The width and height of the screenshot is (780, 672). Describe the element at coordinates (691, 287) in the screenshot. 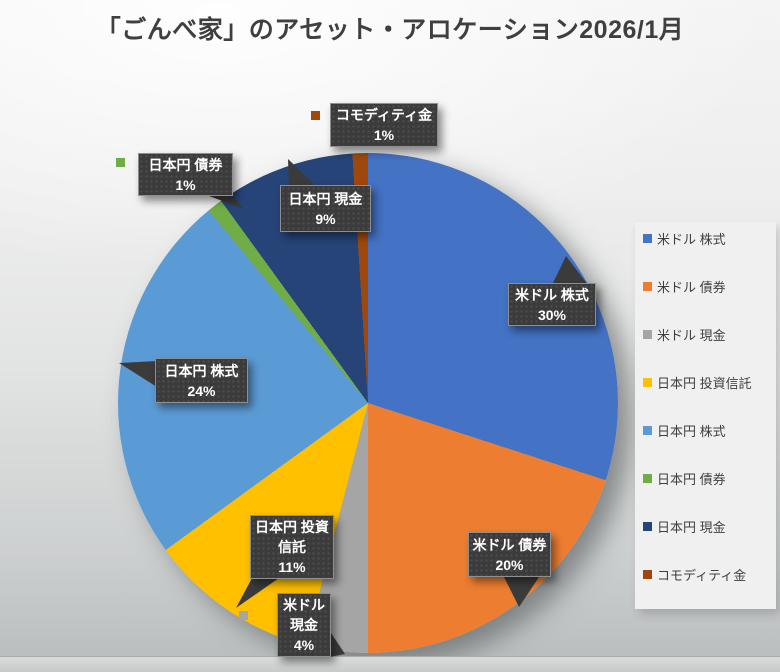

I see `legend-label: 米ドル 債券` at that location.